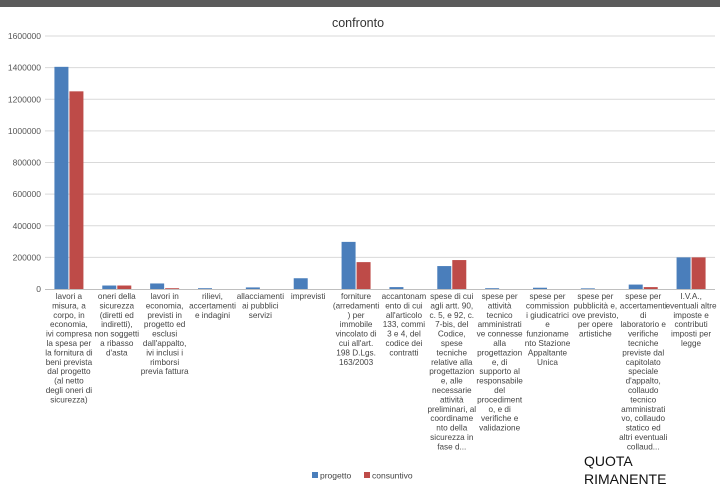 This screenshot has width=720, height=490. I want to click on category-label-line: previsti in, so click(164, 315).